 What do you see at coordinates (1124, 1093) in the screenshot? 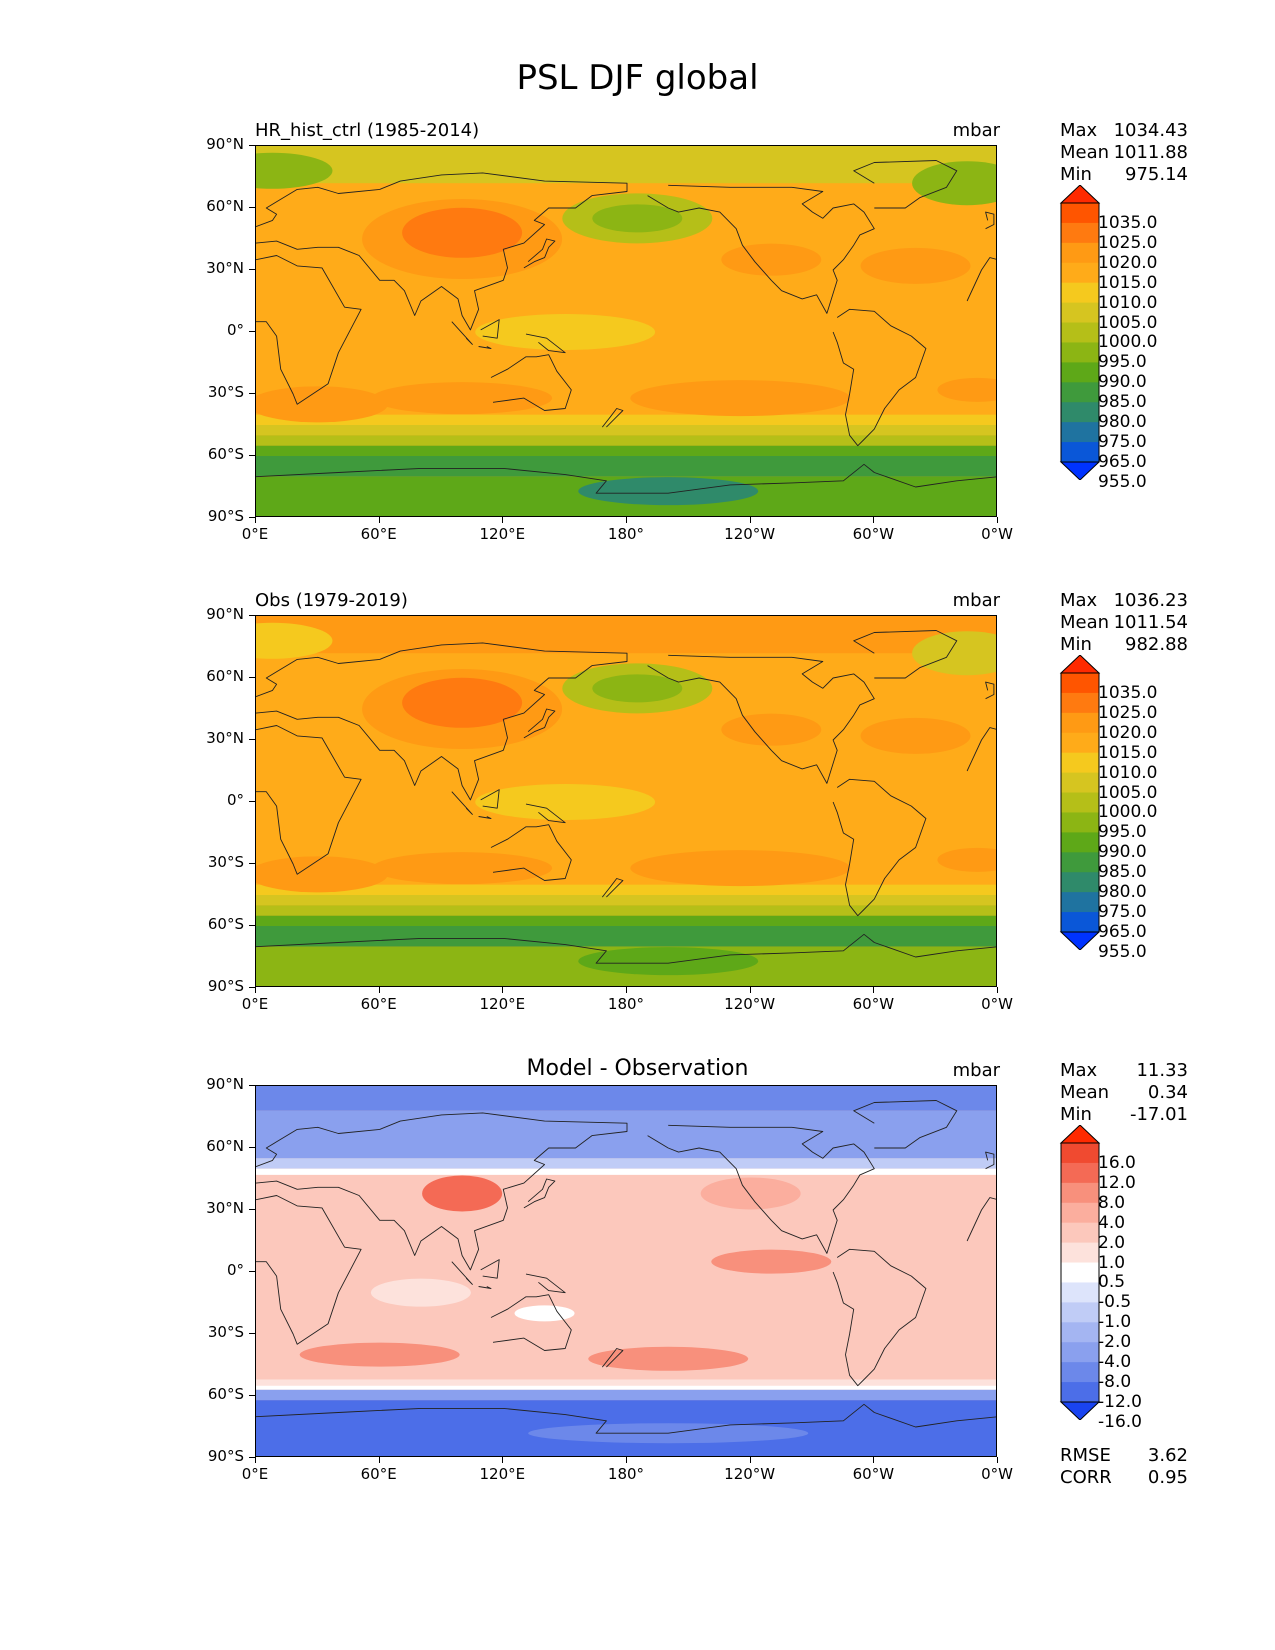
I see `stats-box: Max 11.33 Mean 0.34 Min -17.01` at bounding box center [1124, 1093].